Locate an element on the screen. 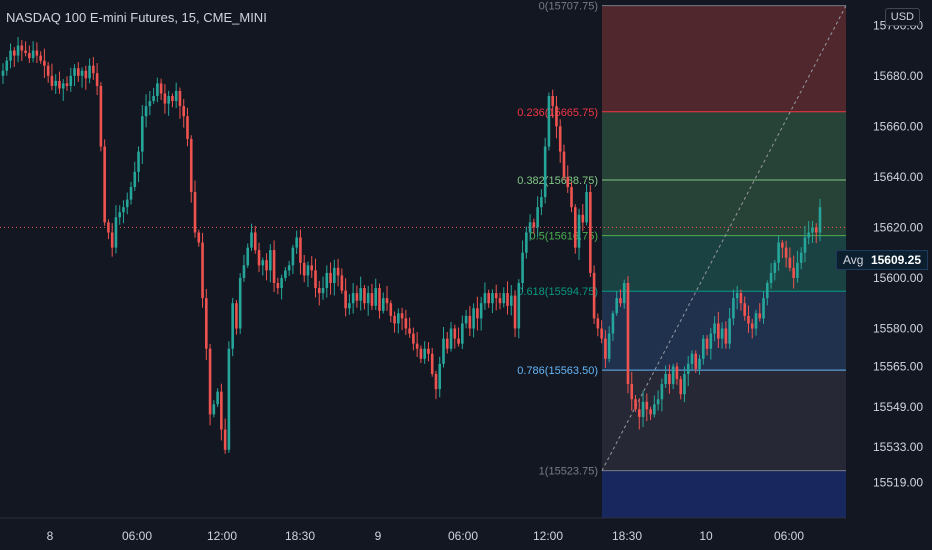 This screenshot has width=932, height=550. currency-button: USD is located at coordinates (902, 17).